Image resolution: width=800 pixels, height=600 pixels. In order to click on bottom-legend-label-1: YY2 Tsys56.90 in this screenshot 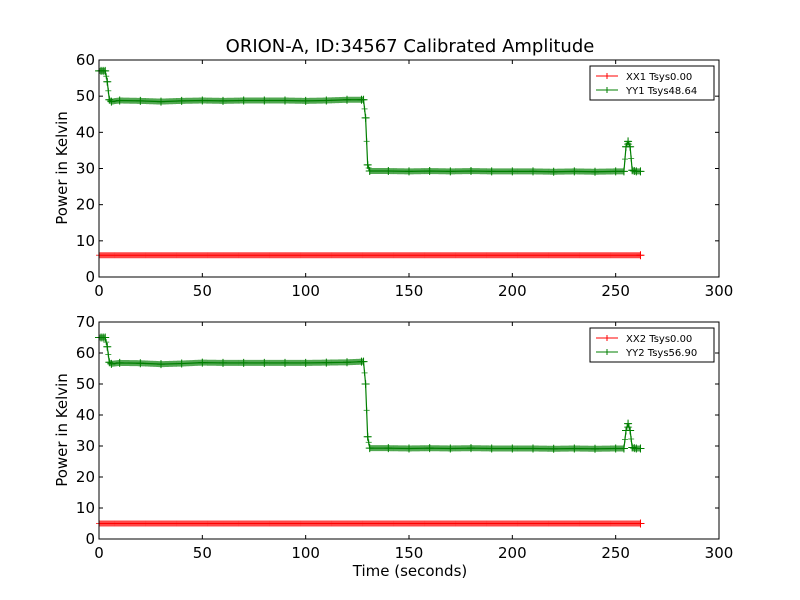, I will do `click(661, 353)`.